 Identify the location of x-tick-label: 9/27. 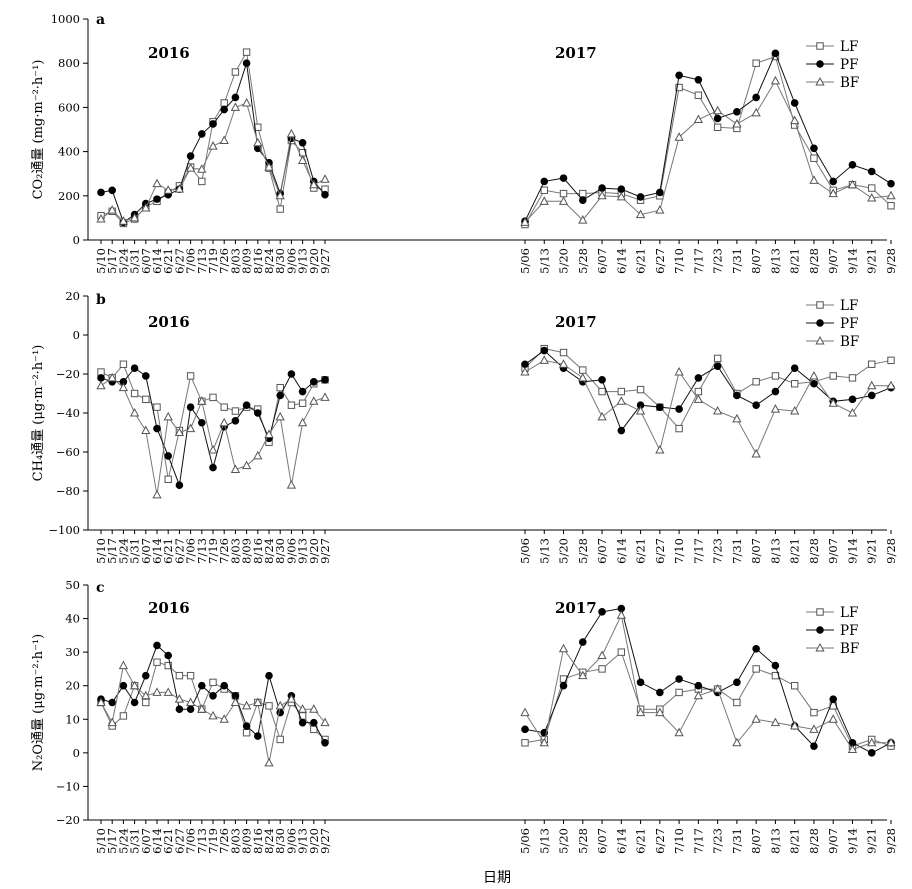
(325, 261).